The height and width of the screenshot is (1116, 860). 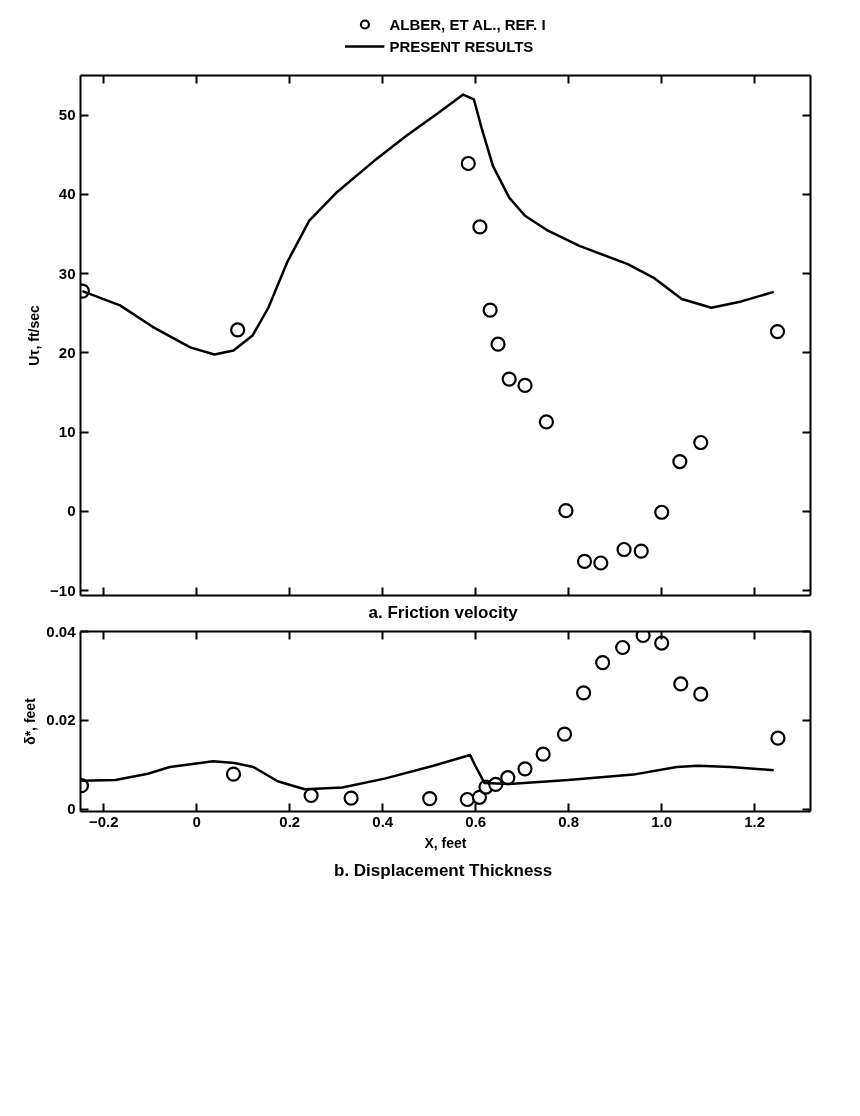 What do you see at coordinates (476, 821) in the screenshot?
I see `x-tick-label: 0.6` at bounding box center [476, 821].